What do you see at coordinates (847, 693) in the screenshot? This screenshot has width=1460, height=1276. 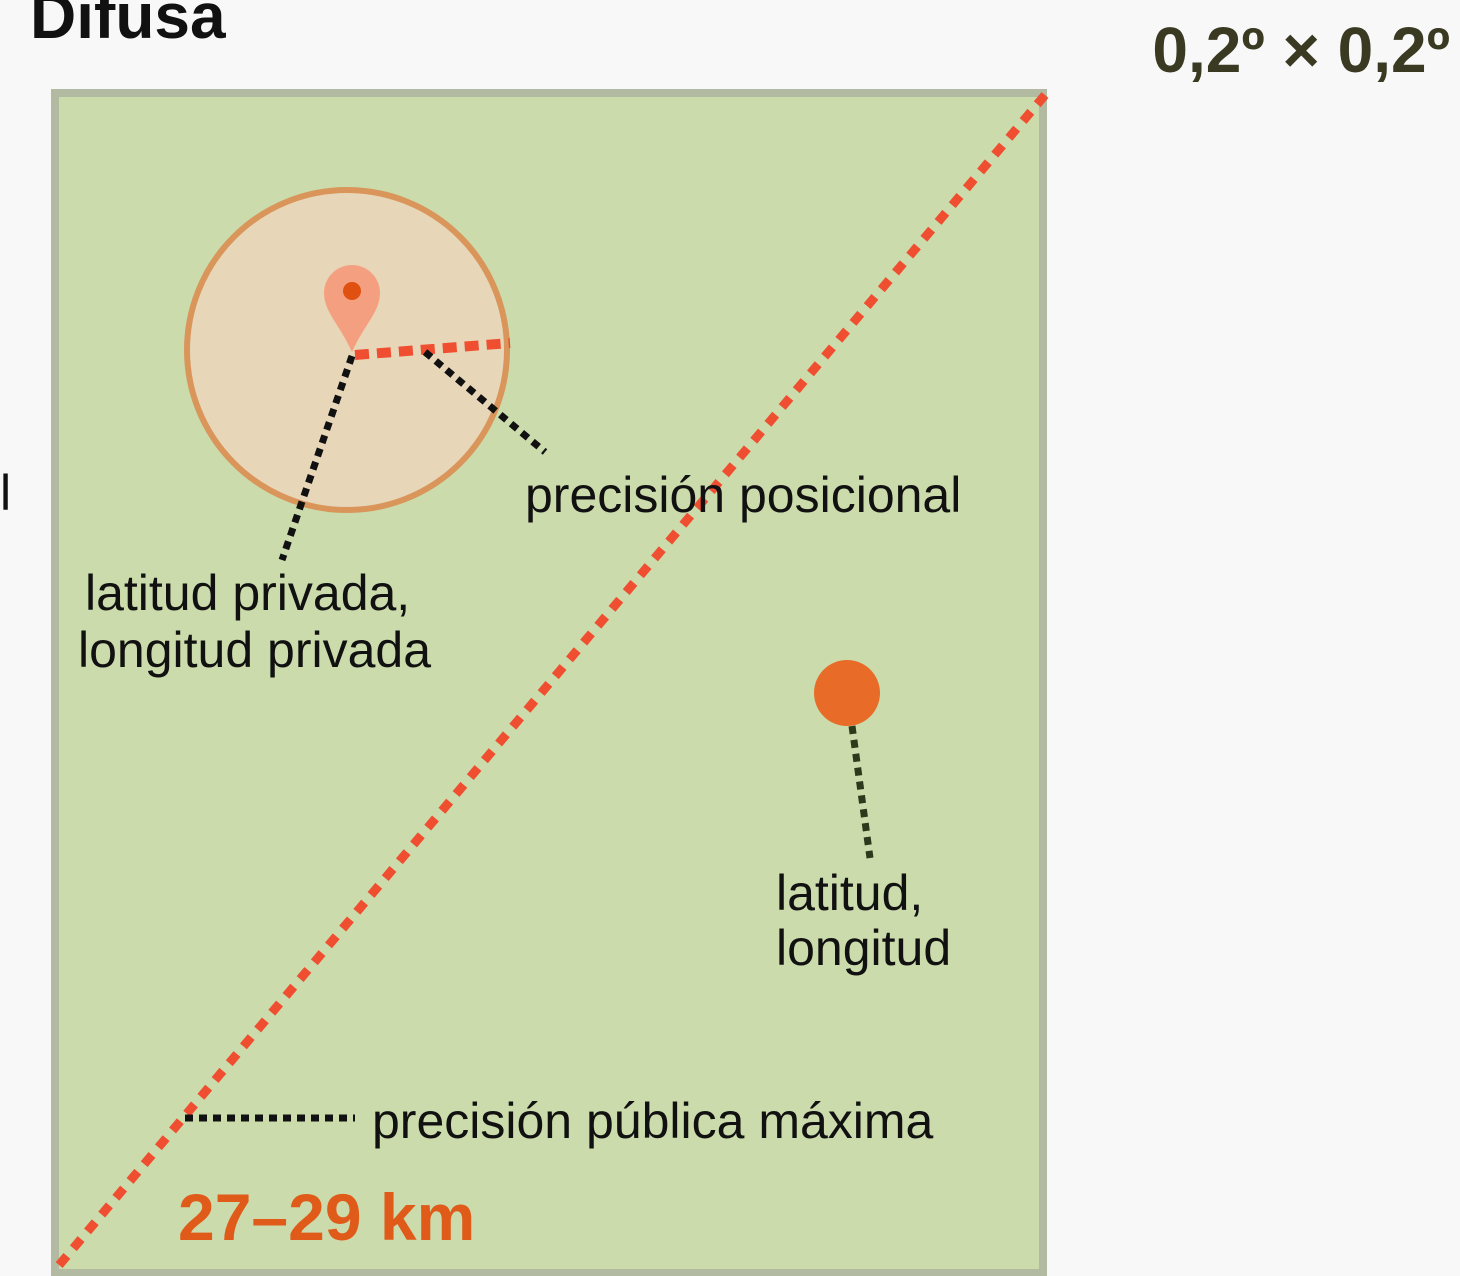 I see `public-point` at bounding box center [847, 693].